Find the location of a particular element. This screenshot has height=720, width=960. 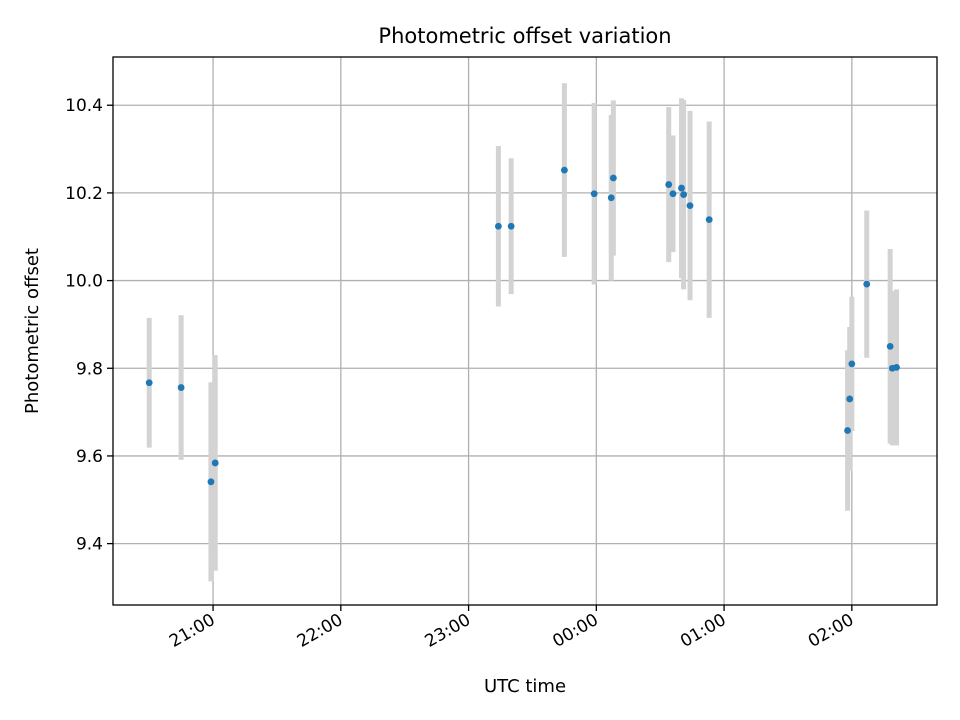

y-axis-label: Photometric offset is located at coordinates (32, 331).